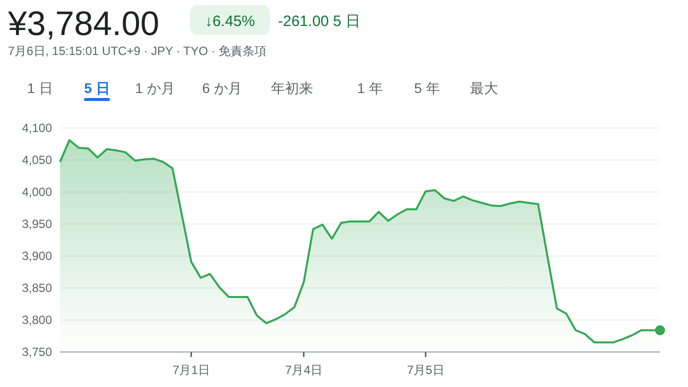 This screenshot has height=387, width=688. What do you see at coordinates (37, 128) in the screenshot?
I see `y-tick-label: 4,100` at bounding box center [37, 128].